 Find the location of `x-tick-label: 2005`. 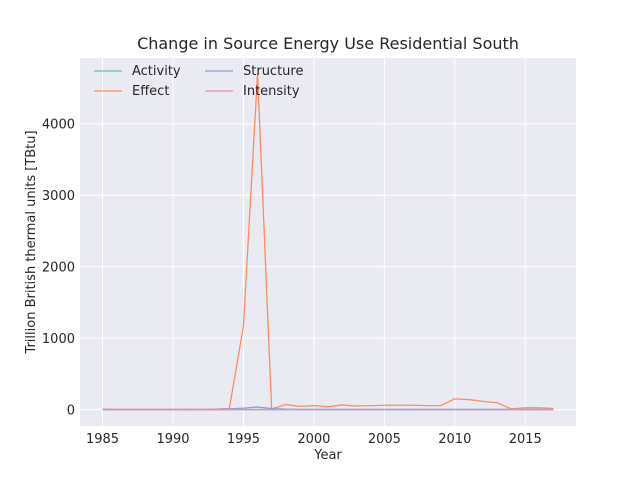

x-tick-label: 2005 is located at coordinates (384, 439).